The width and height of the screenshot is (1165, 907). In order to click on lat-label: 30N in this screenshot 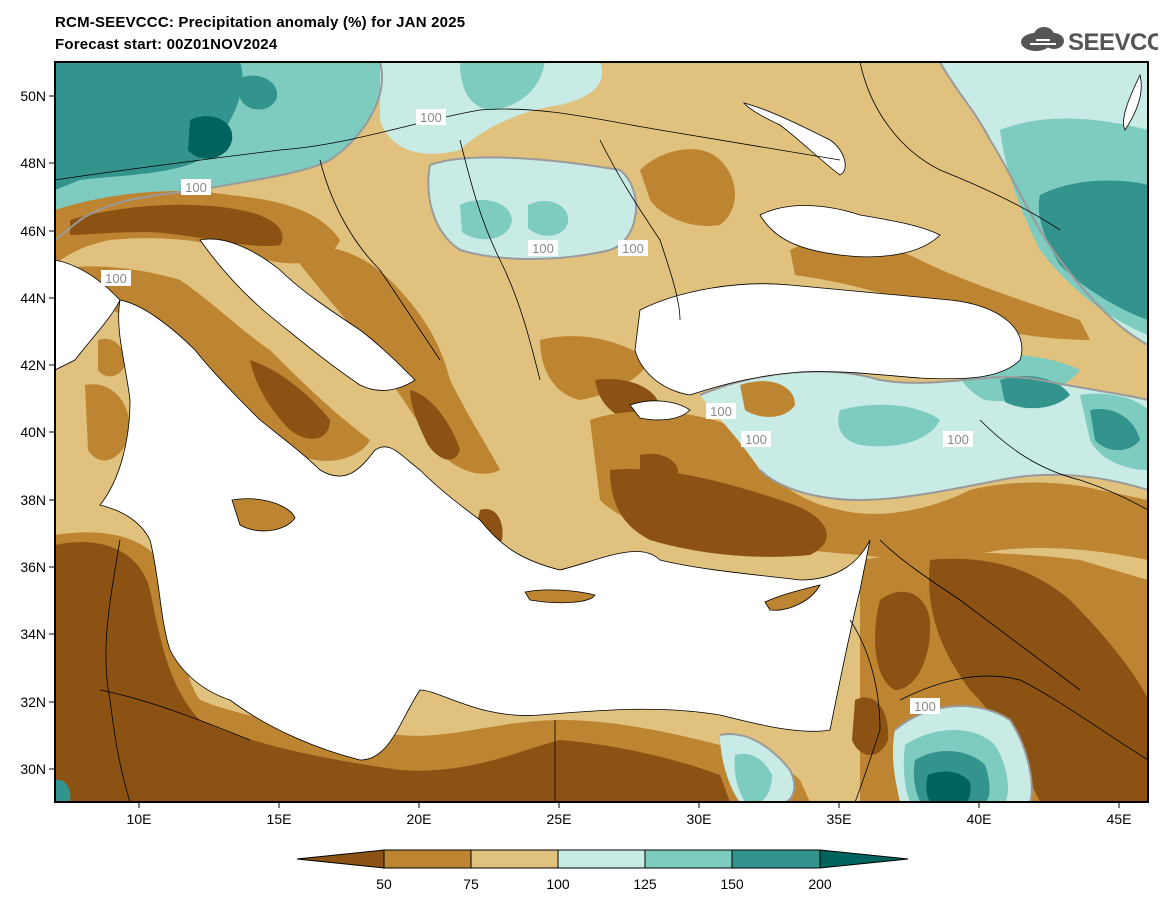, I will do `click(33, 769)`.